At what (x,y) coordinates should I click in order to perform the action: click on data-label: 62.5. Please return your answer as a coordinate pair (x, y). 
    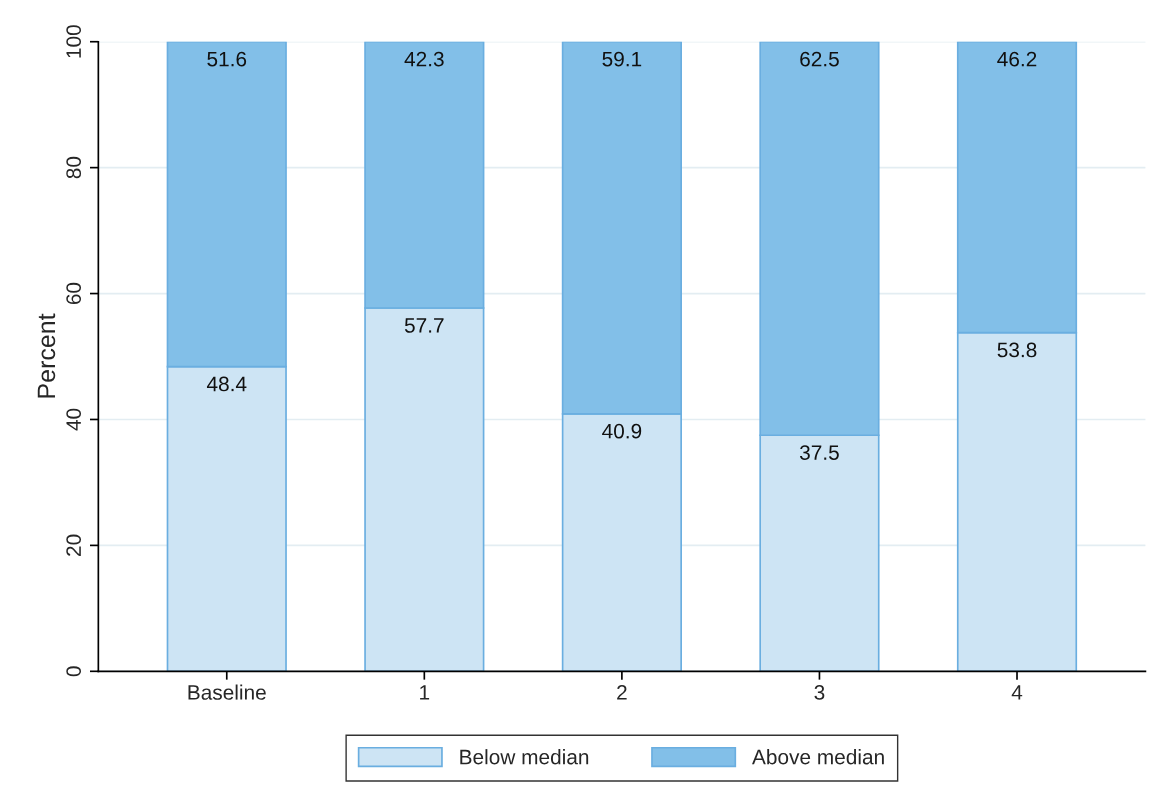
    Looking at the image, I should click on (819, 59).